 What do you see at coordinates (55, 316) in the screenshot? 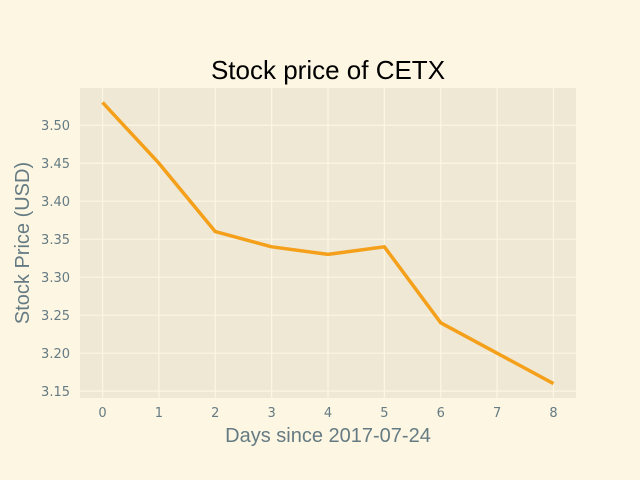
I see `y-tick-label: 3.25` at bounding box center [55, 316].